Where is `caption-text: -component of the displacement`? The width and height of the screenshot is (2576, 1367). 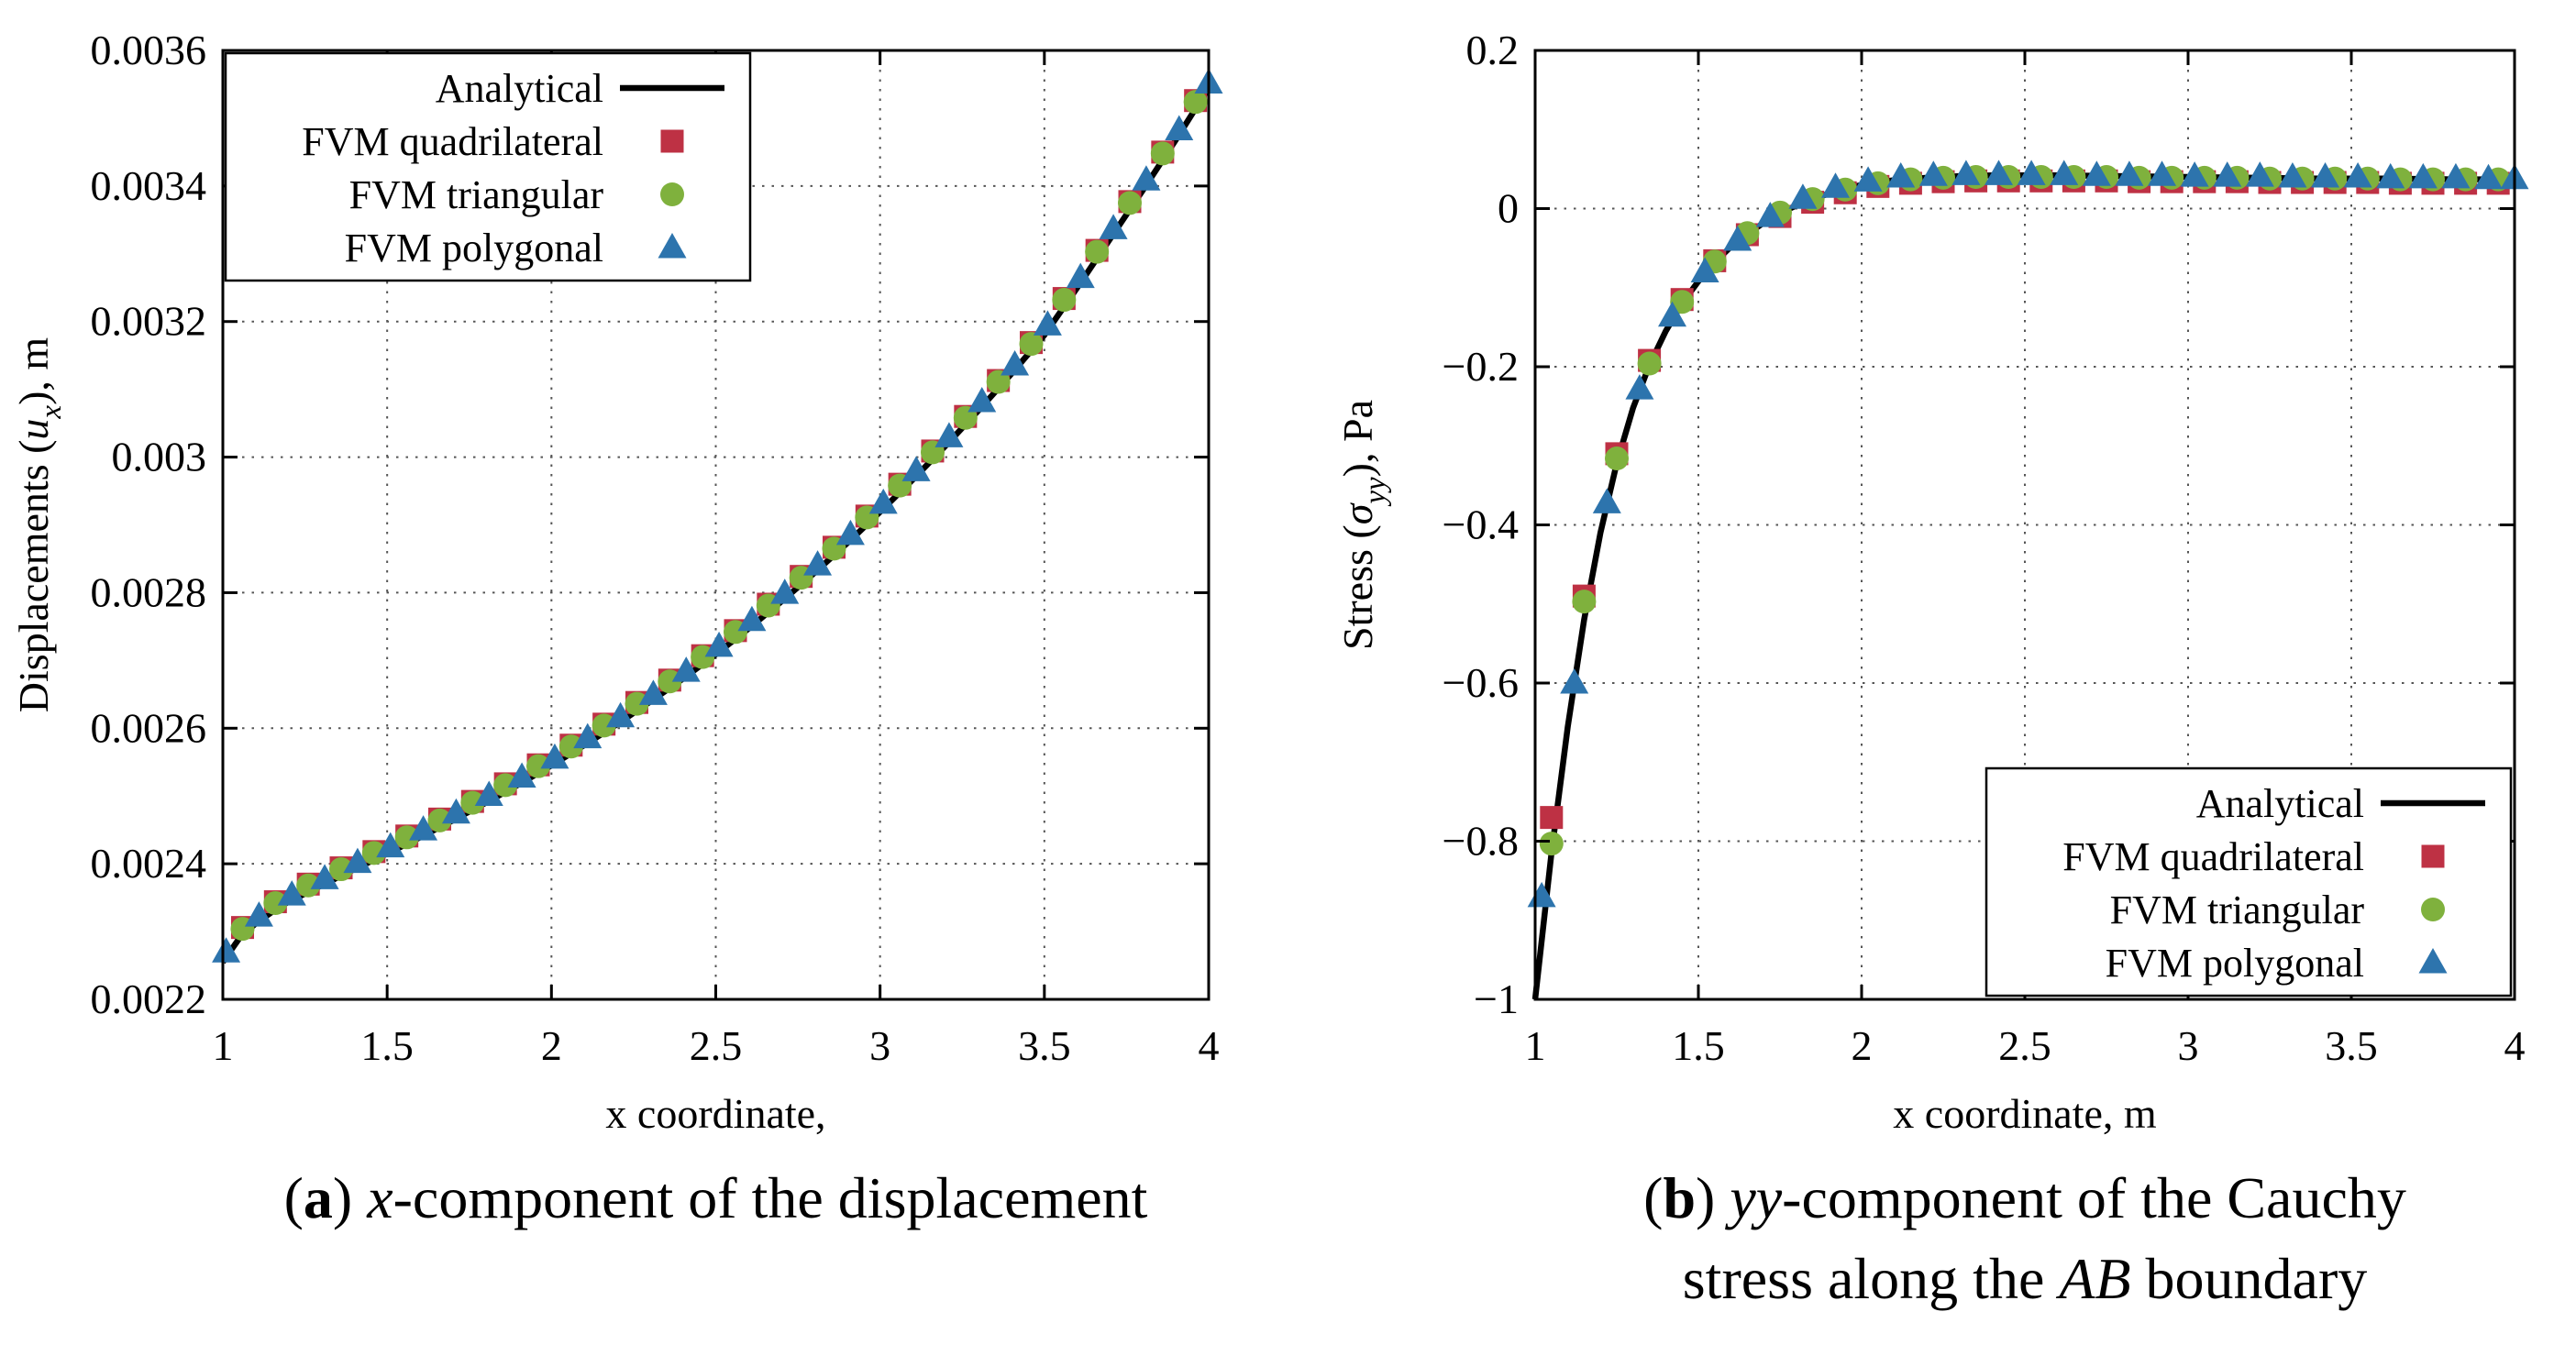 caption-text: -component of the displacement is located at coordinates (770, 1197).